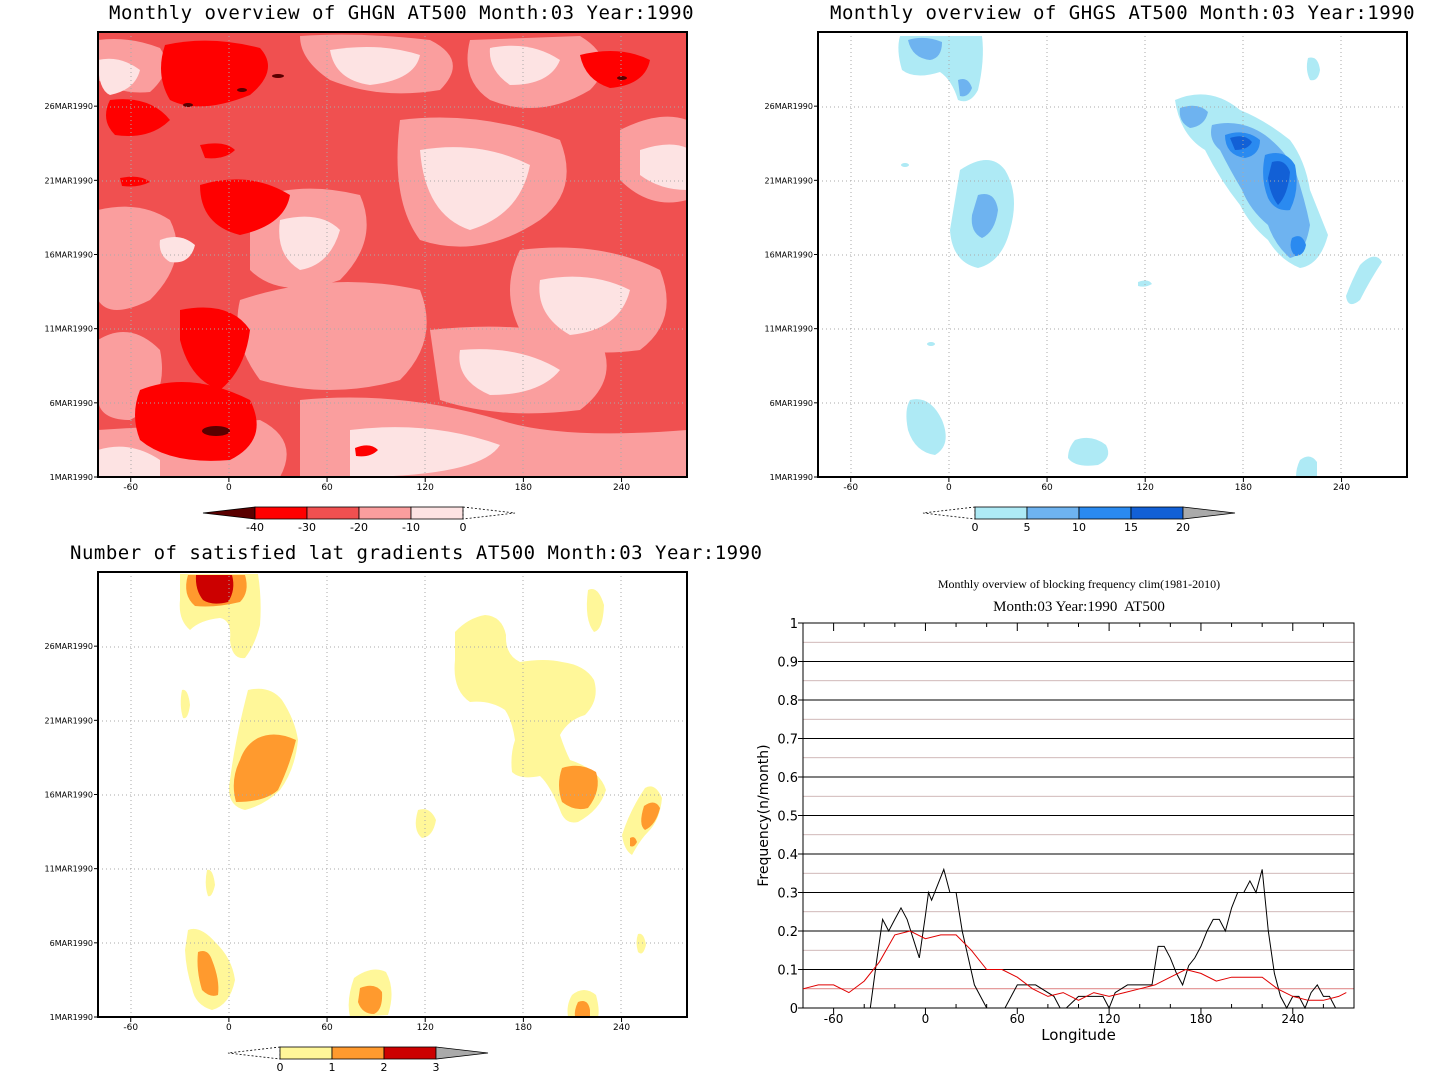 Image resolution: width=1440 pixels, height=1091 pixels. I want to click on colorbar-label: 10, so click(1079, 527).